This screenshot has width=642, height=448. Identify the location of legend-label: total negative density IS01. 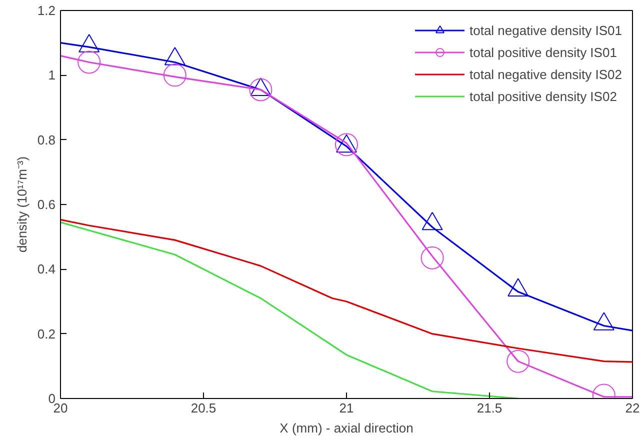
(546, 30).